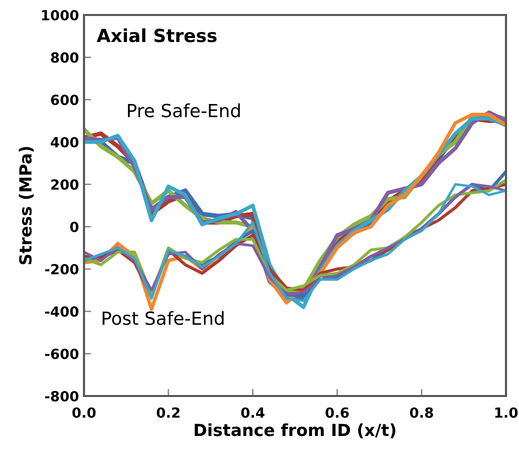  Describe the element at coordinates (337, 412) in the screenshot. I see `x-tick-label: 0.6` at that location.